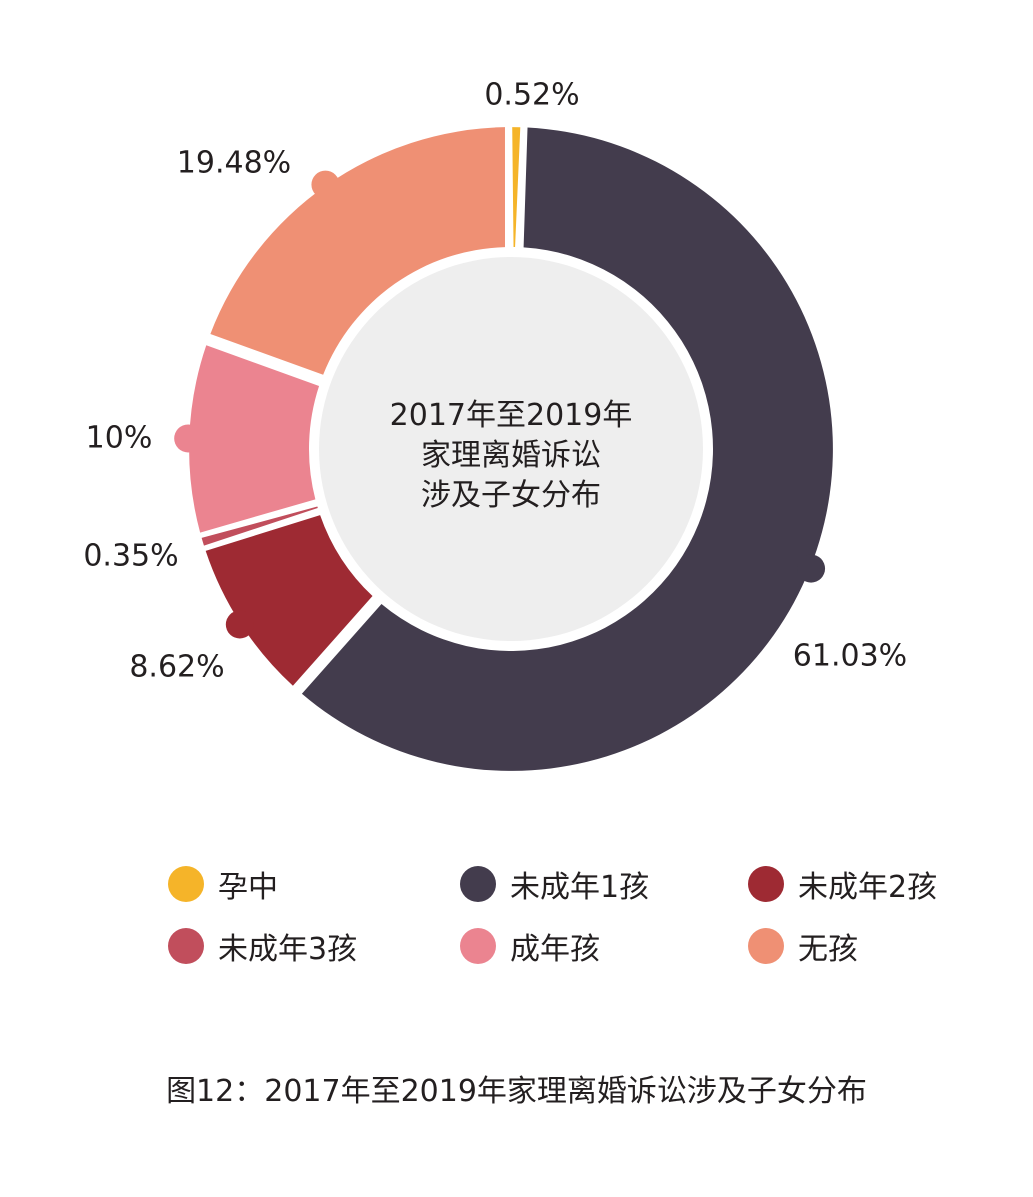 The width and height of the screenshot is (1033, 1197). Describe the element at coordinates (254, 439) in the screenshot. I see `slice-adult-children` at that location.